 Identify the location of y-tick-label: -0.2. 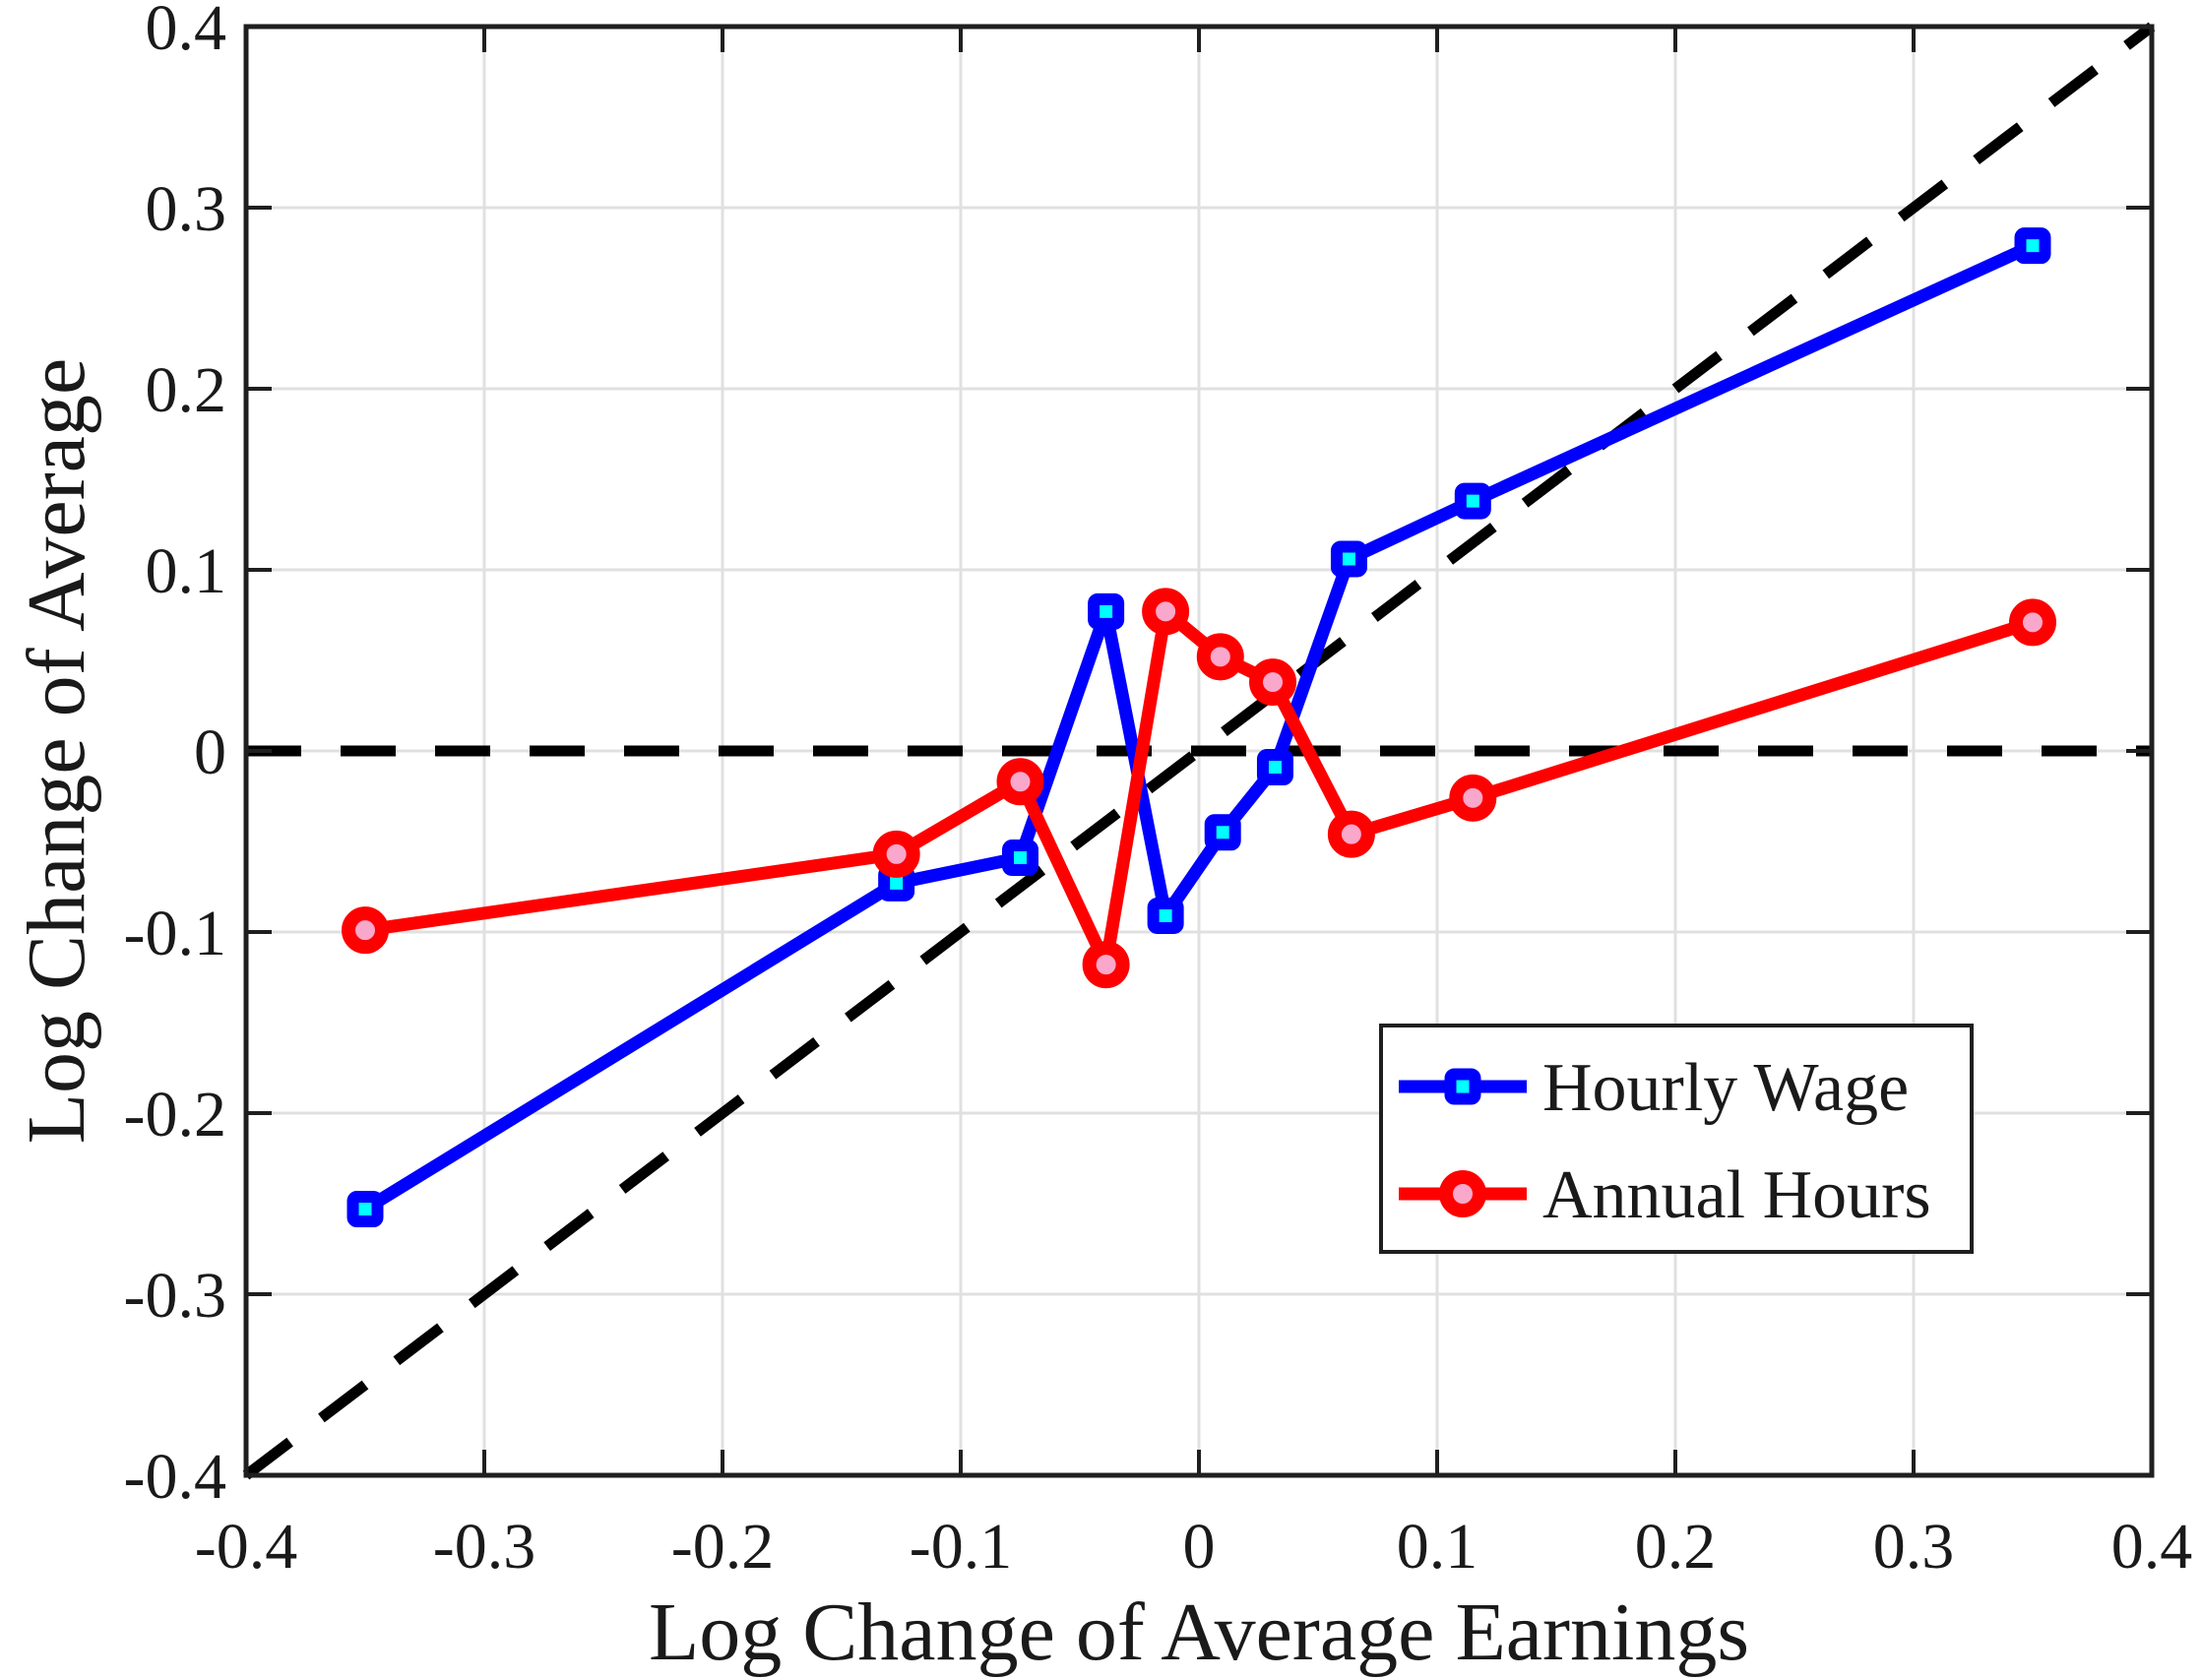
(175, 1115).